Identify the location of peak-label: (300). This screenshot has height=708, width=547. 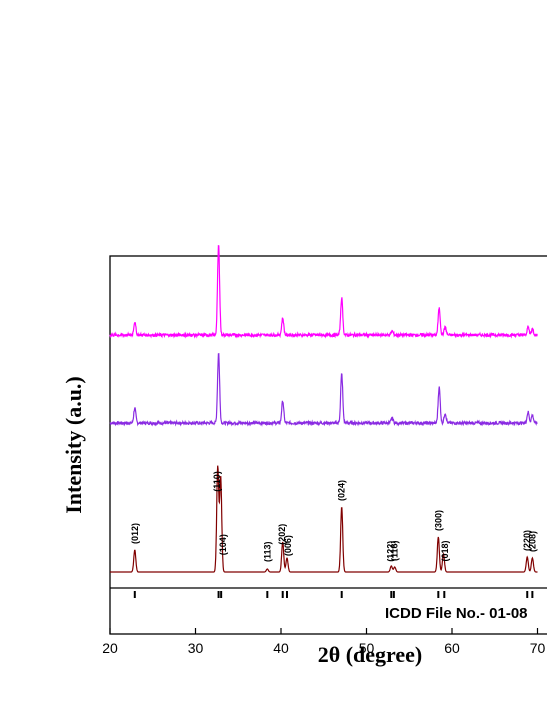
(438, 520).